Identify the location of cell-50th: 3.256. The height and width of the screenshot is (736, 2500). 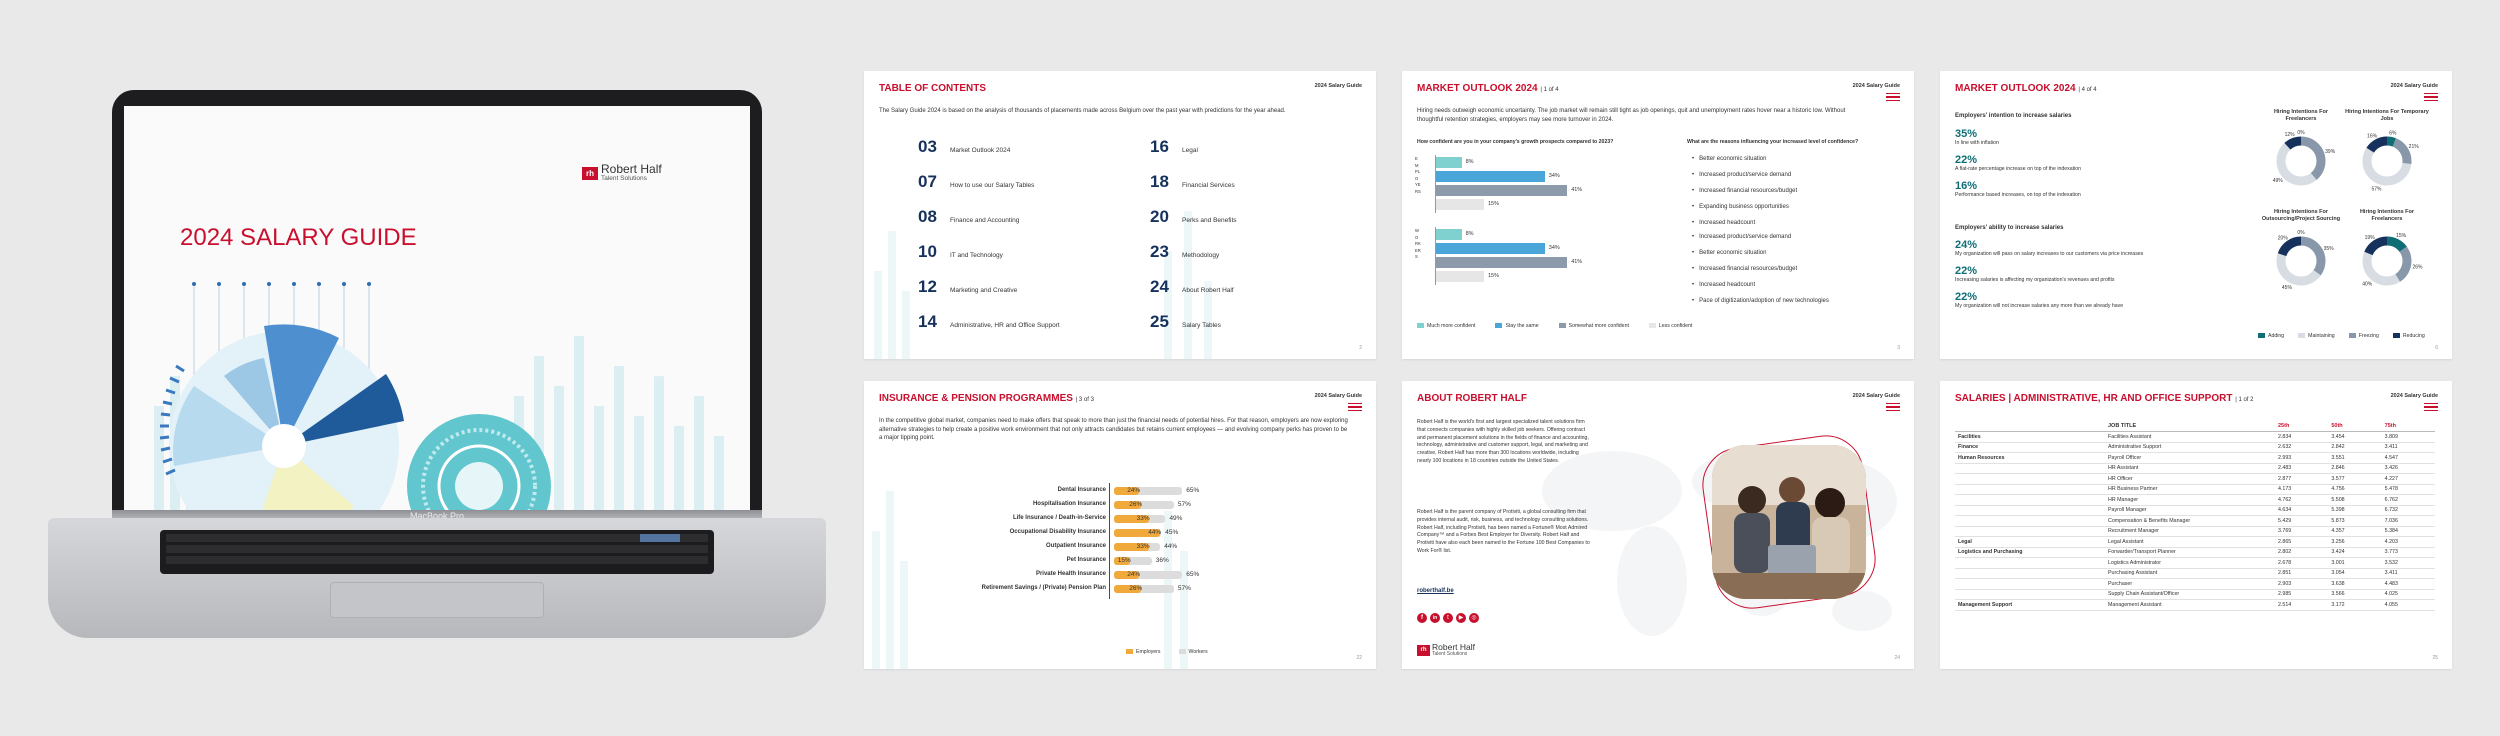
(2355, 542).